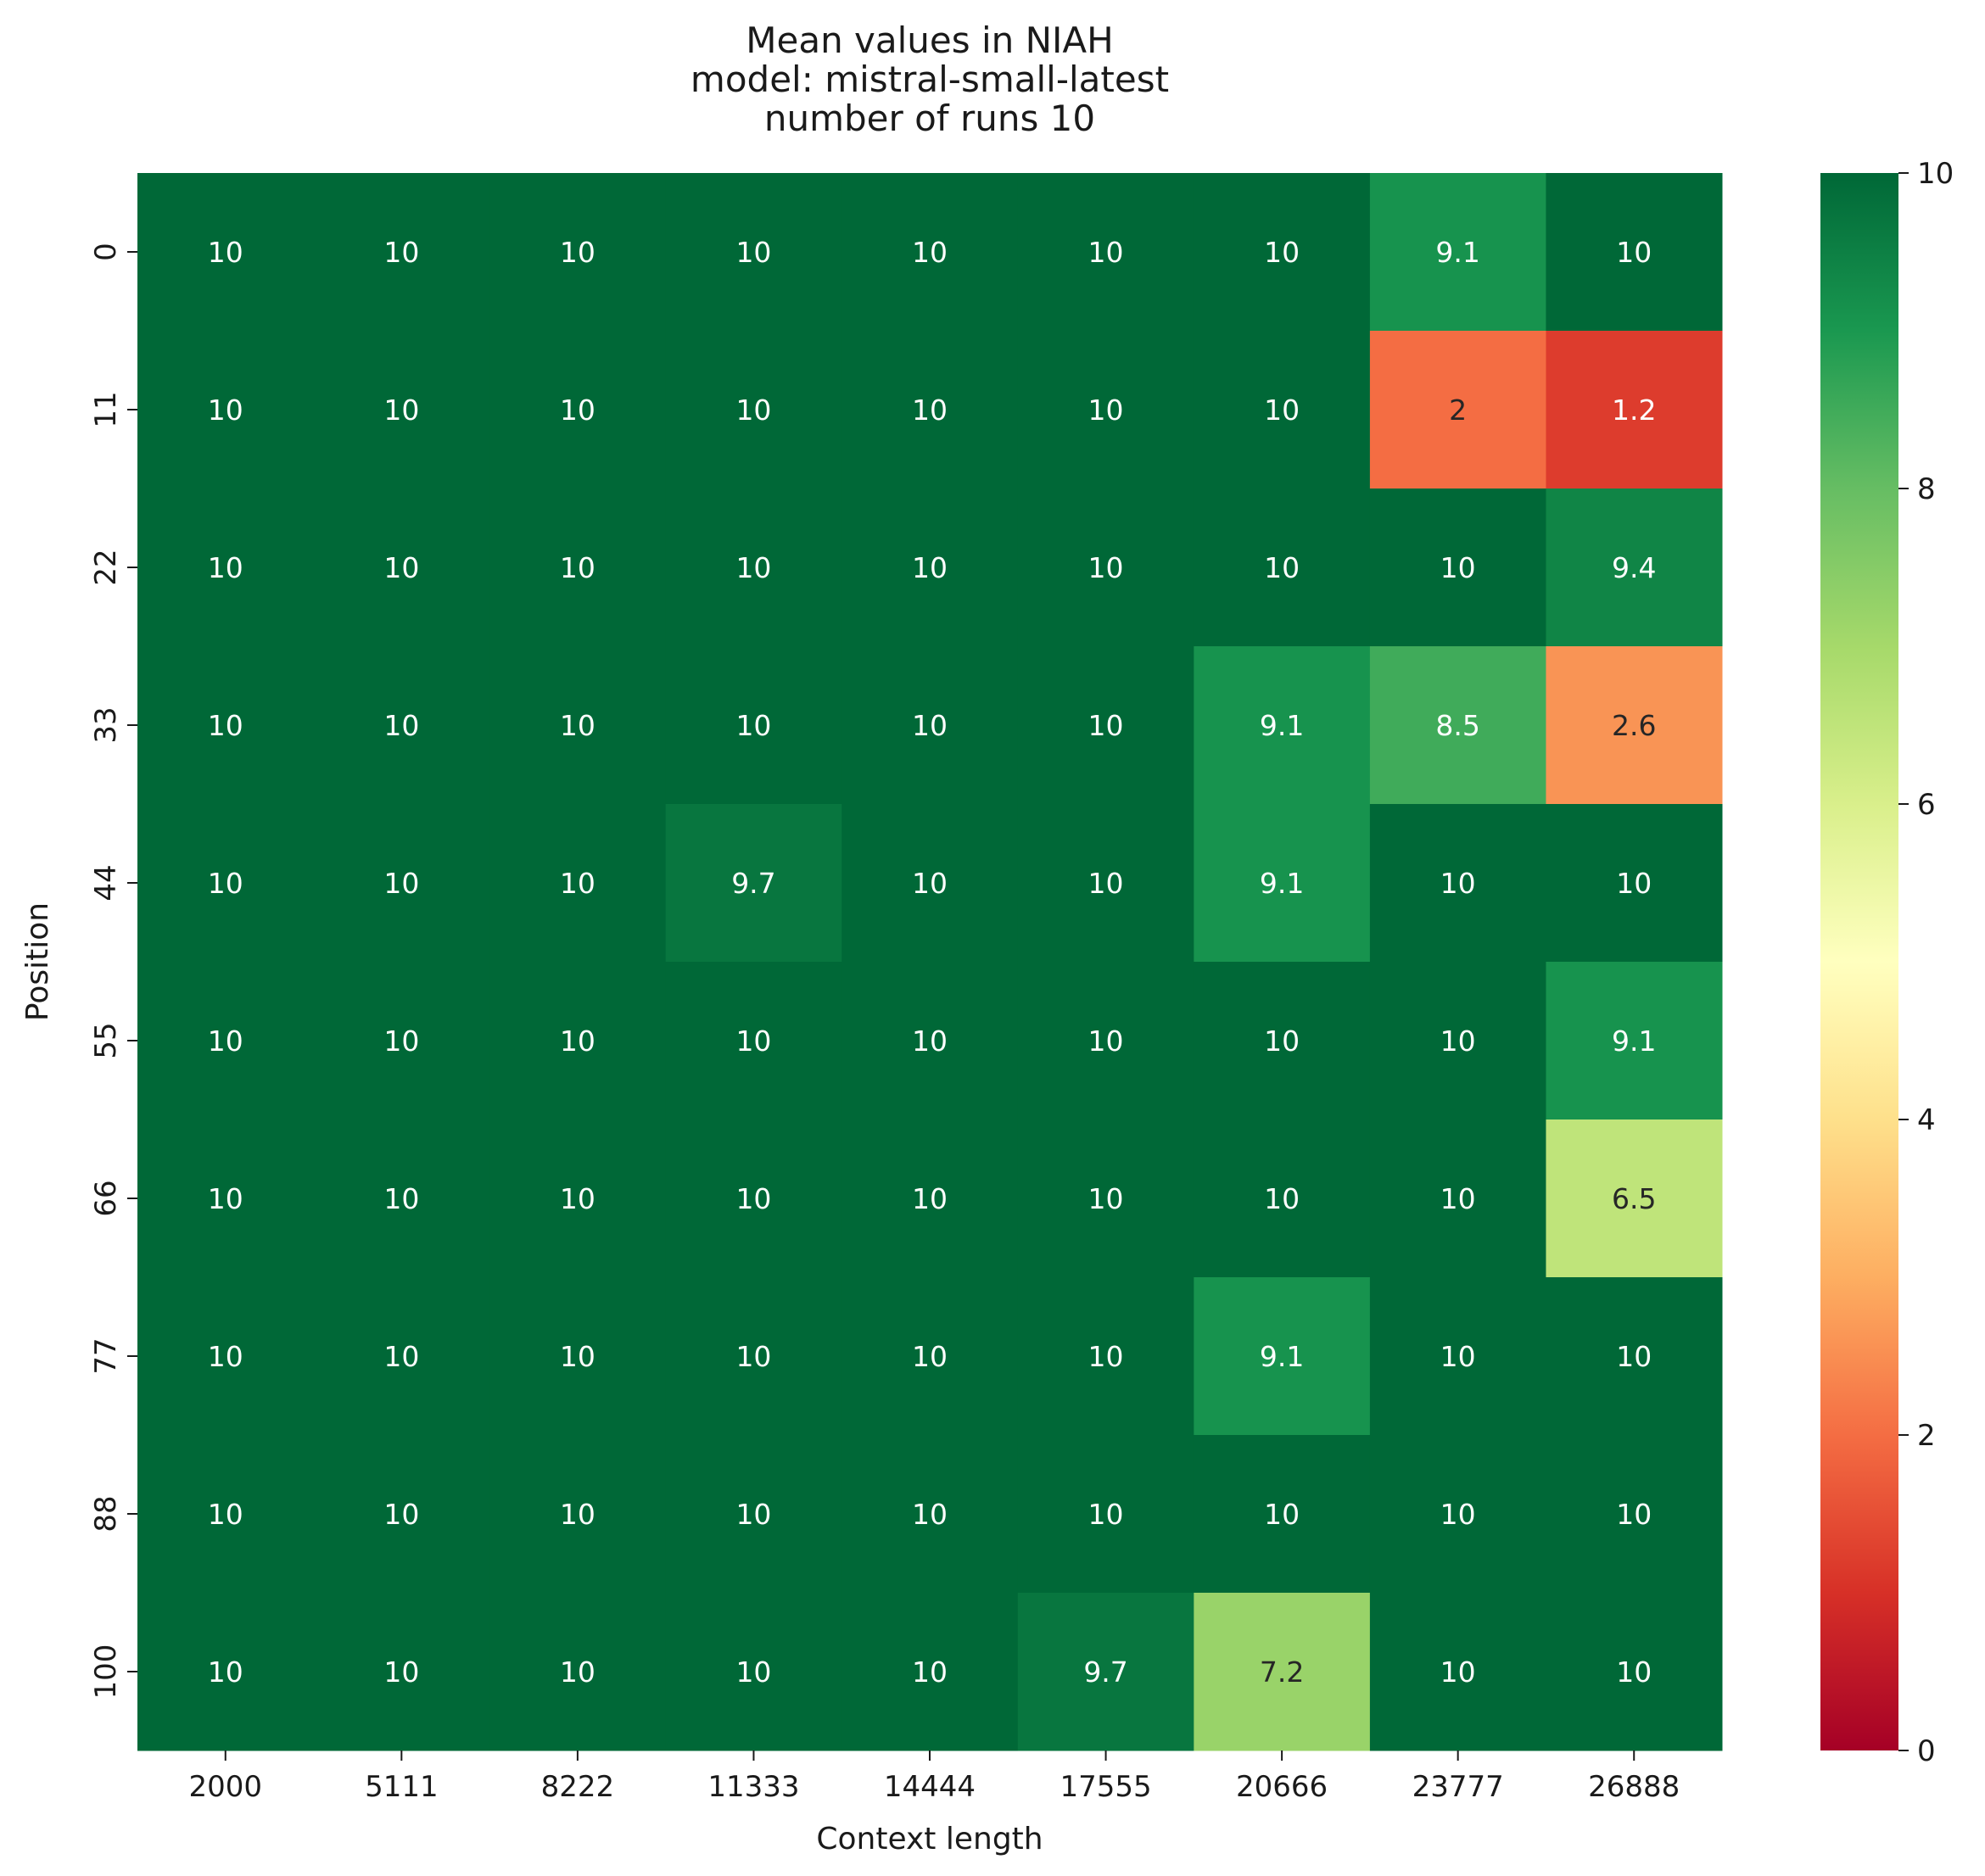 The width and height of the screenshot is (1985, 1876). Describe the element at coordinates (106, 1513) in the screenshot. I see `y-tick-label: 88` at that location.